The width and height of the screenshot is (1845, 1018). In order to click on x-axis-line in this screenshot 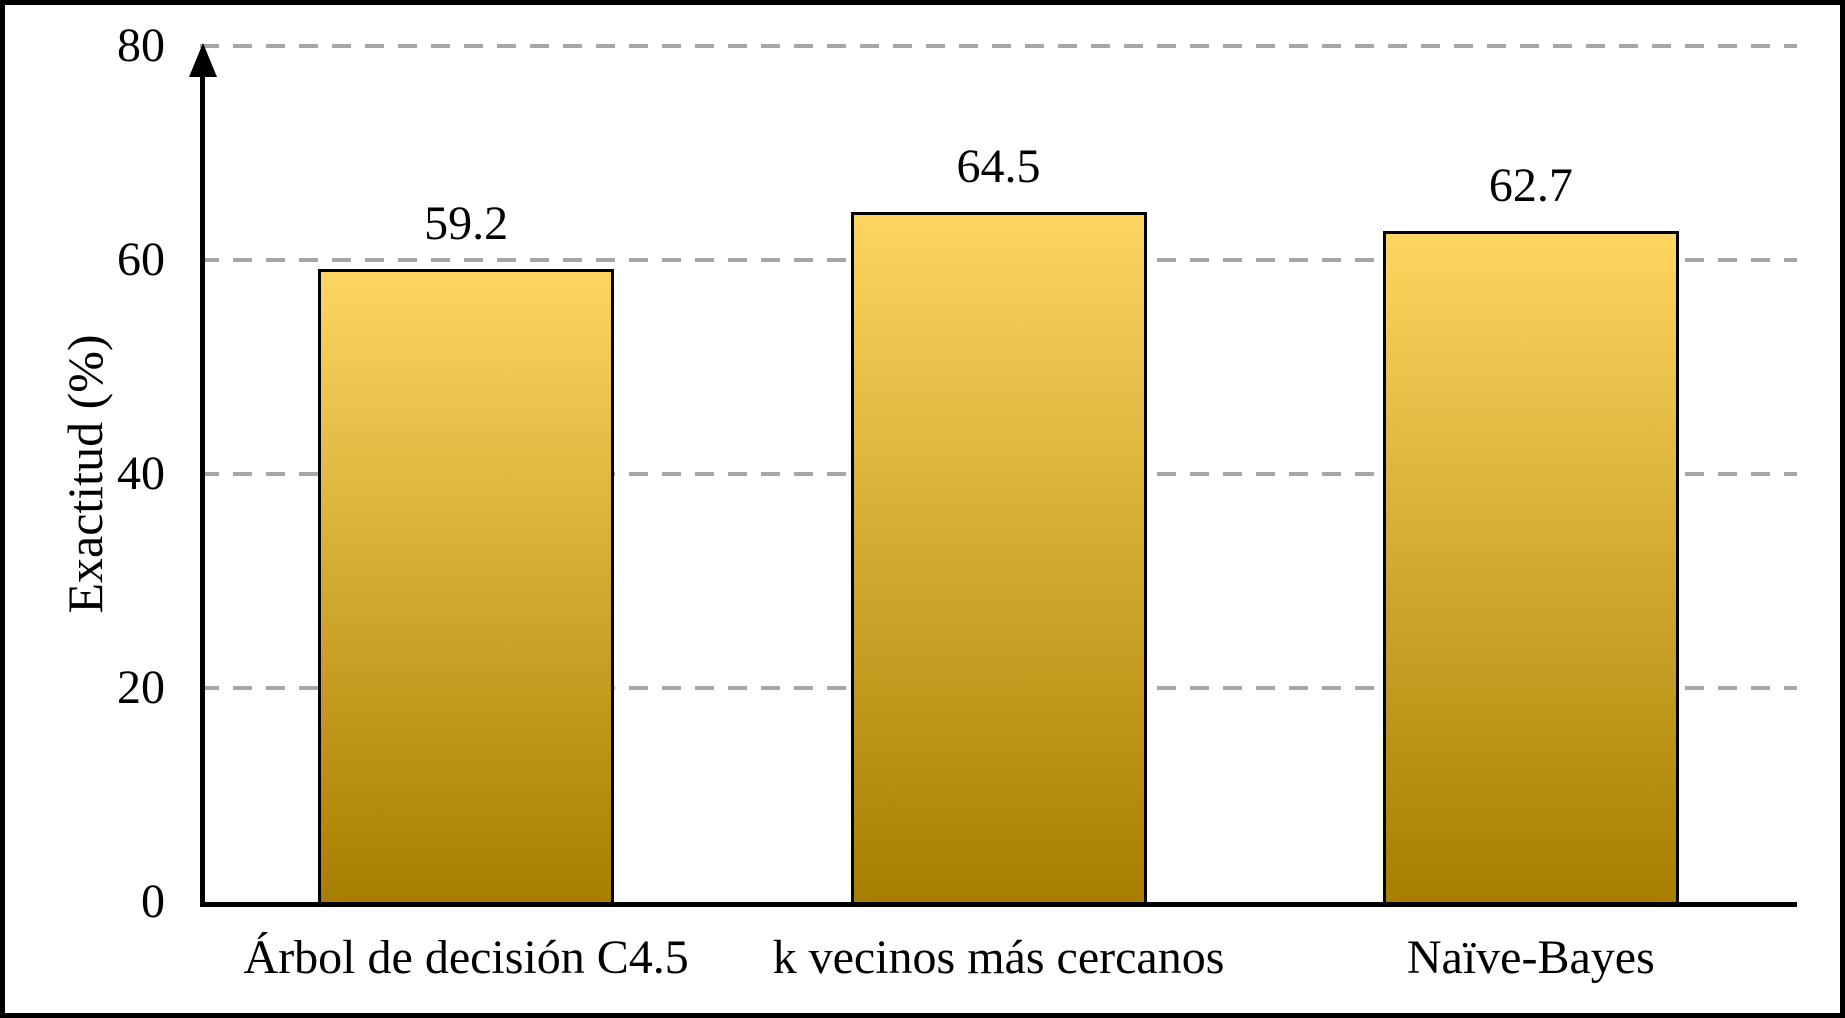, I will do `click(998, 904)`.